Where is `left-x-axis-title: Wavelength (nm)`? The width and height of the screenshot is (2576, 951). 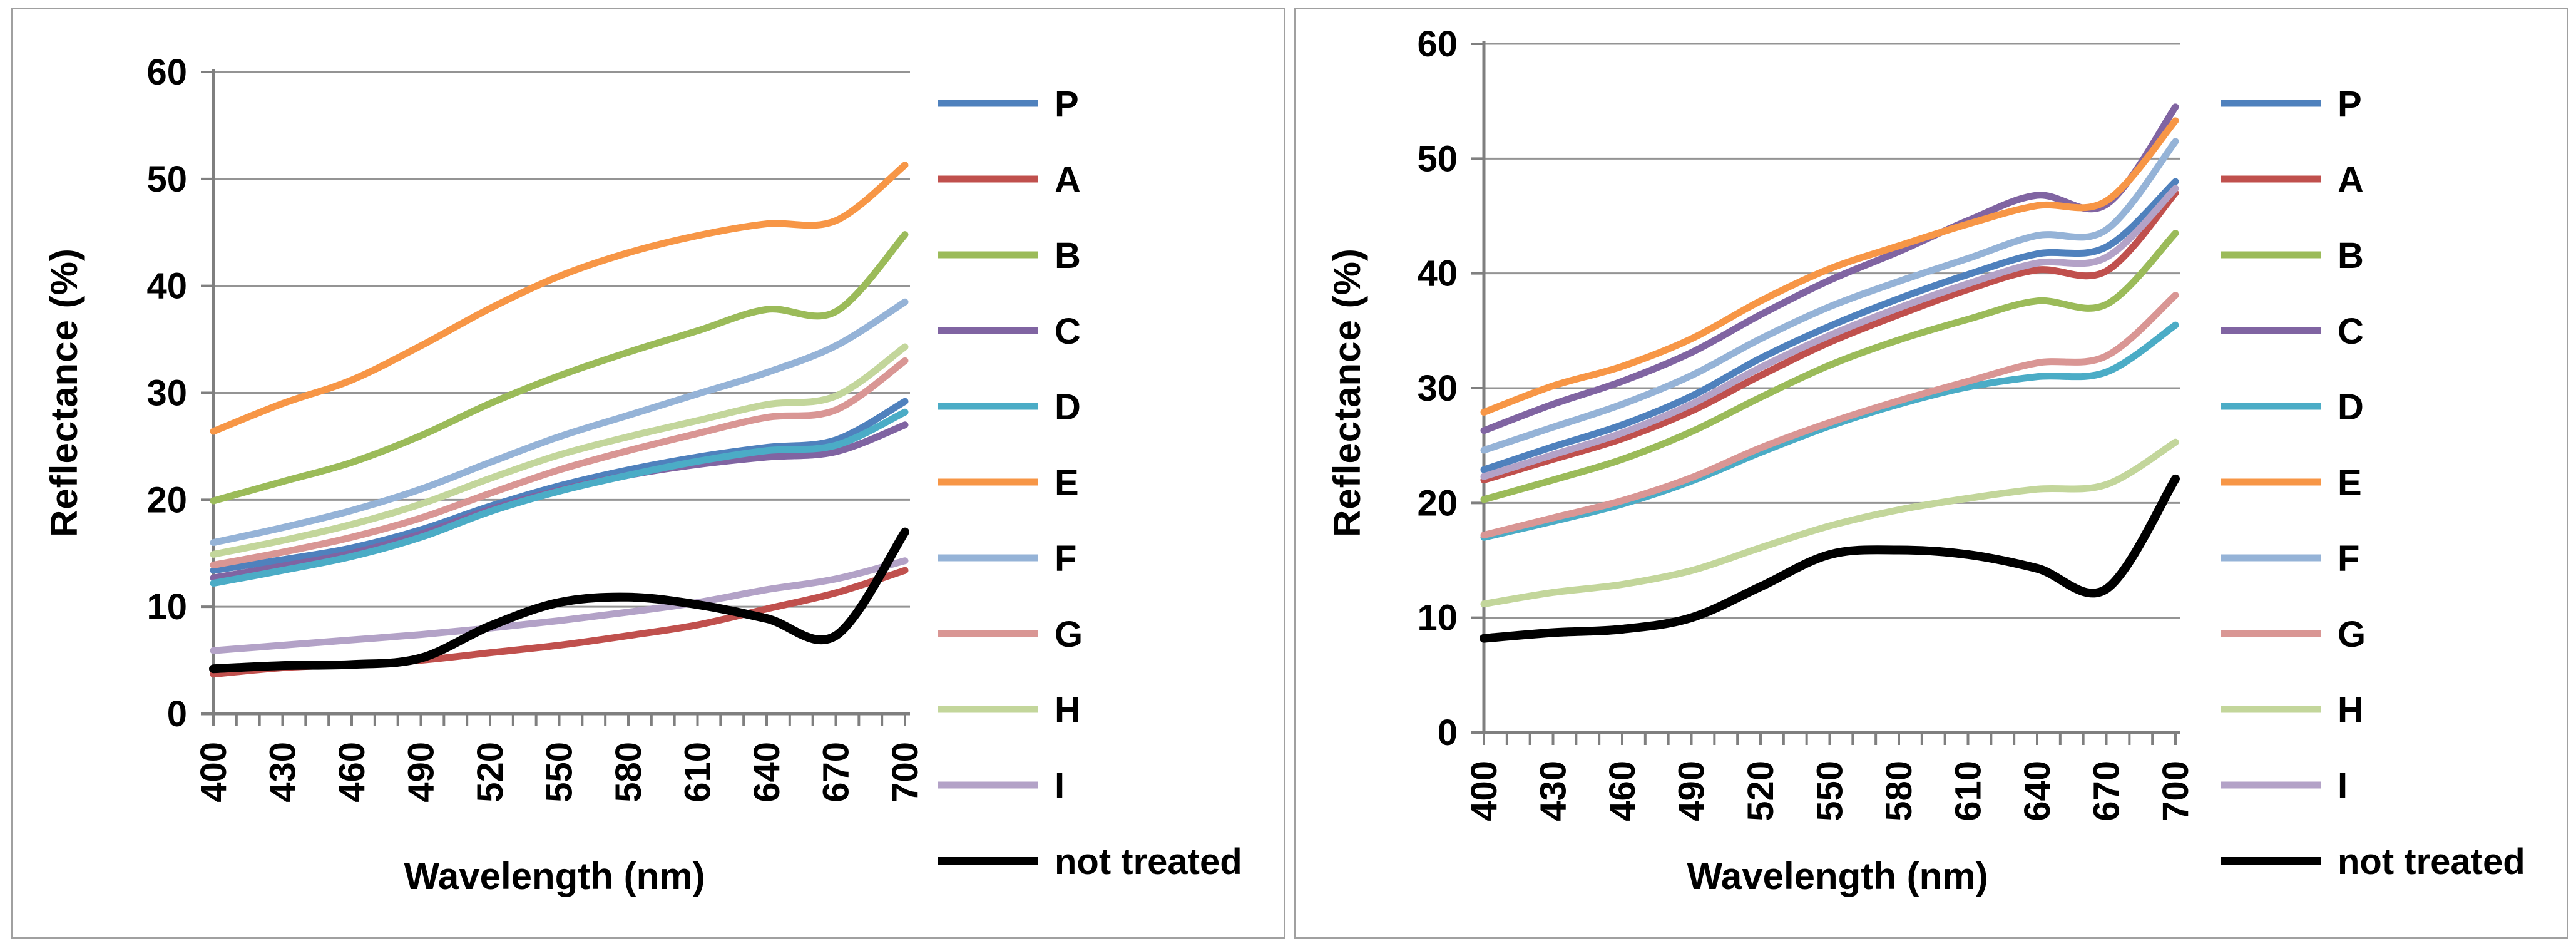
left-x-axis-title: Wavelength (nm) is located at coordinates (554, 876).